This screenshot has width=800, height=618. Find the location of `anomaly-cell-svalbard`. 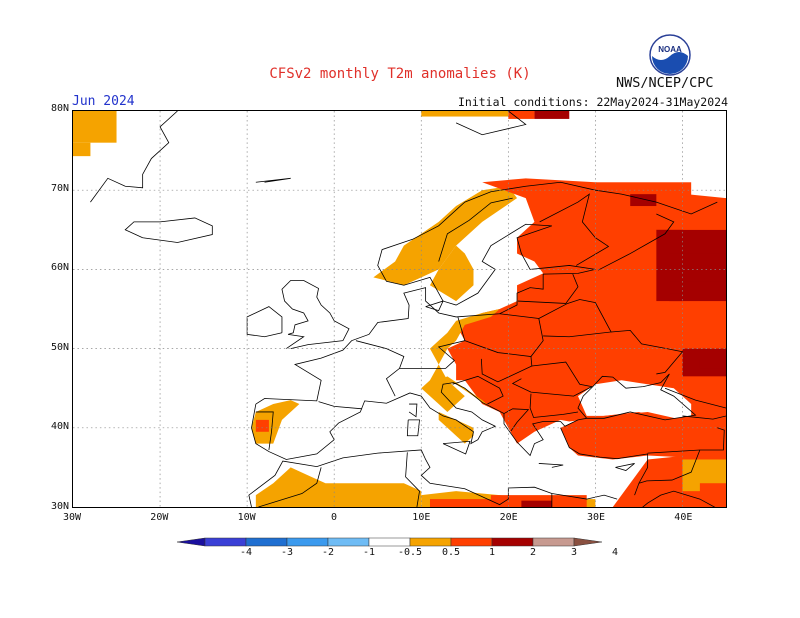

anomaly-cell-svalbard is located at coordinates (465, 114).